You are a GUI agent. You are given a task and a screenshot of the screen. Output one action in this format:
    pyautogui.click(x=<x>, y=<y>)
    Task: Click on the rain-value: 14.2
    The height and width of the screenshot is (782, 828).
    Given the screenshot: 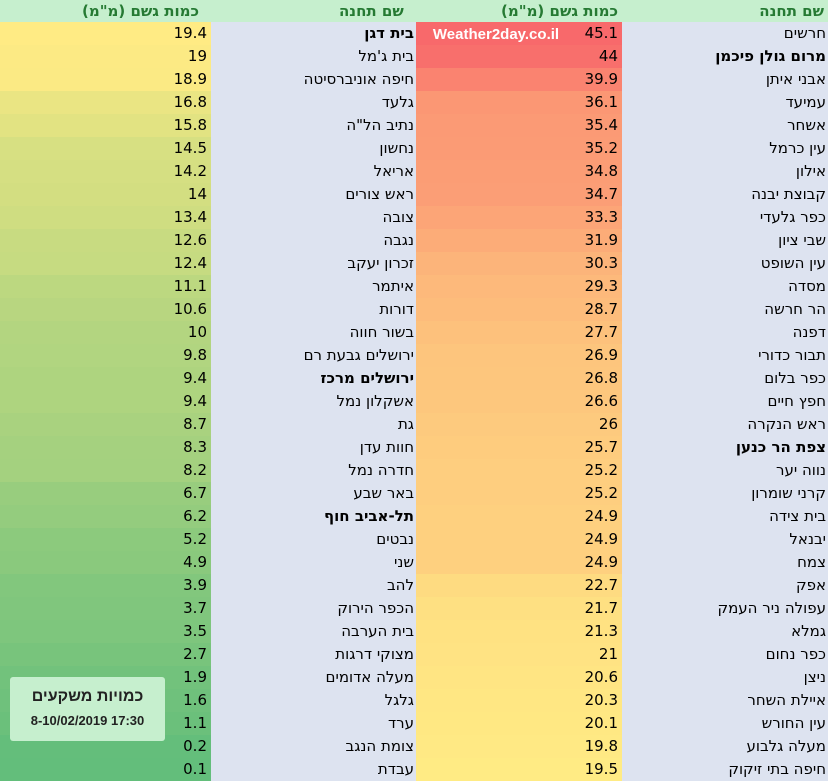 What is the action you would take?
    pyautogui.click(x=105, y=171)
    